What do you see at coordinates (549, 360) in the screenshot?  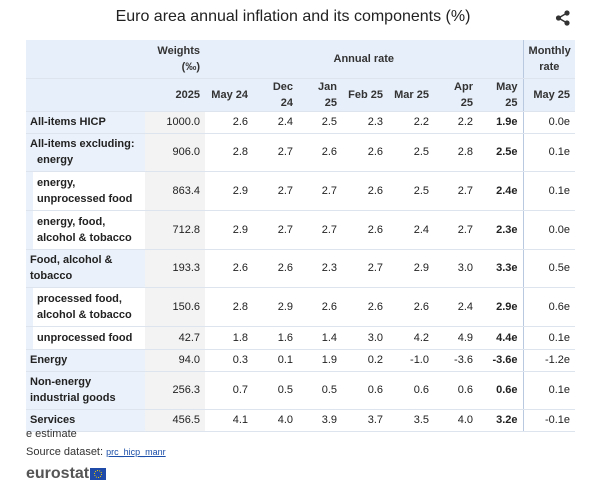 I see `cell: -1.2e` at bounding box center [549, 360].